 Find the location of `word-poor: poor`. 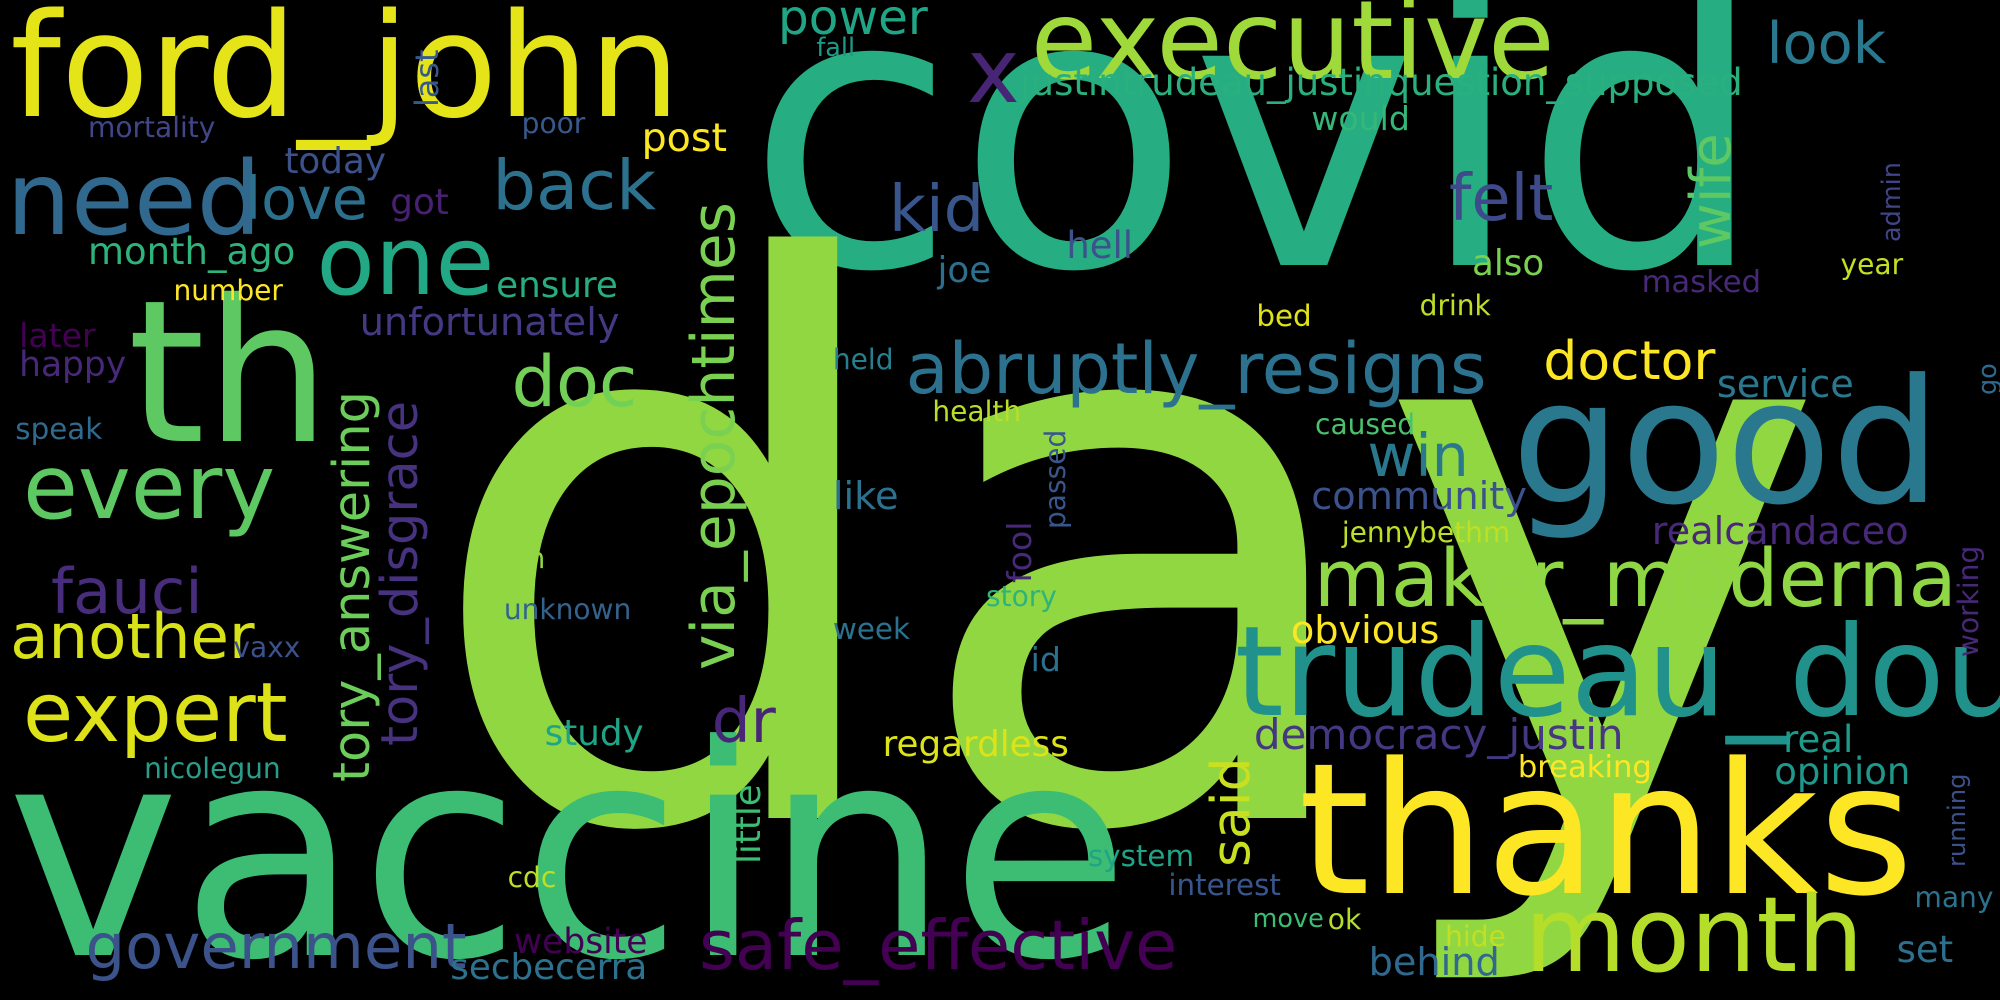

word-poor: poor is located at coordinates (553, 123).